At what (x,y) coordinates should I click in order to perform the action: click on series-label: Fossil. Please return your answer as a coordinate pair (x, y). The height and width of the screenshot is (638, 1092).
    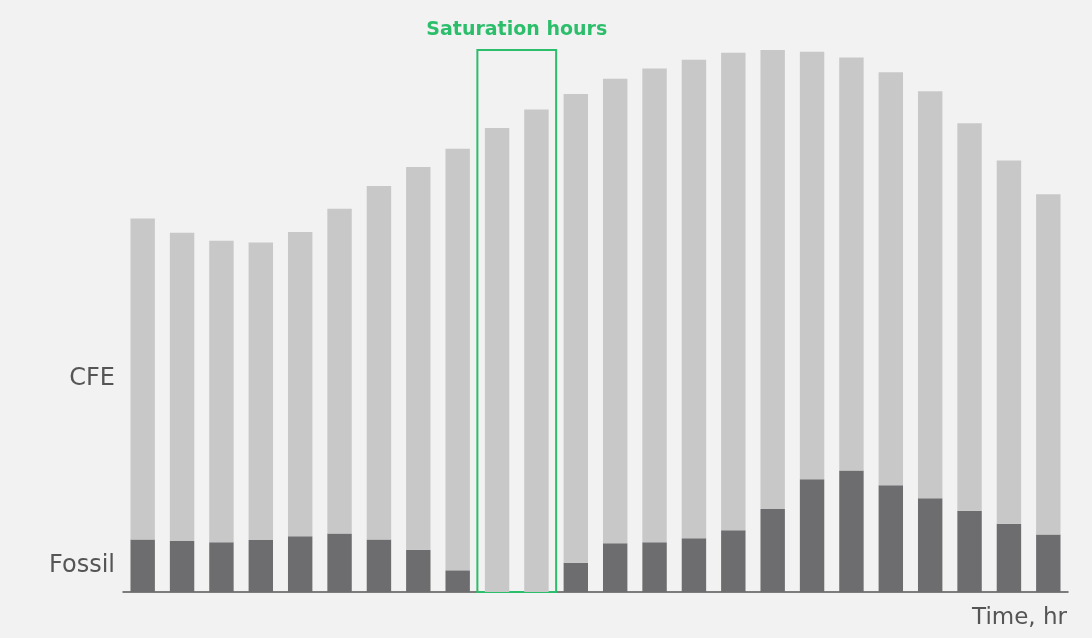
    Looking at the image, I should click on (82, 563).